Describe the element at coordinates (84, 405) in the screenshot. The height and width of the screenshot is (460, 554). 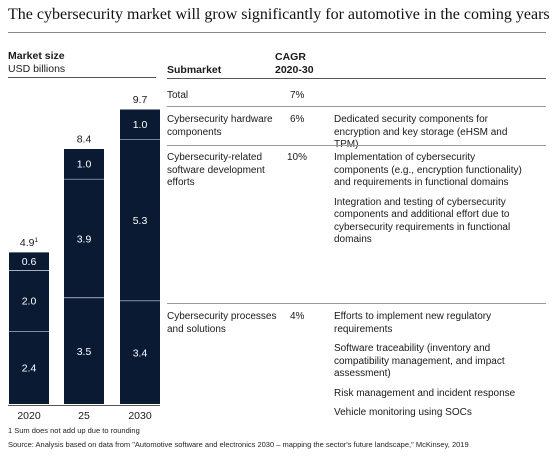
I see `x-axis-line` at that location.